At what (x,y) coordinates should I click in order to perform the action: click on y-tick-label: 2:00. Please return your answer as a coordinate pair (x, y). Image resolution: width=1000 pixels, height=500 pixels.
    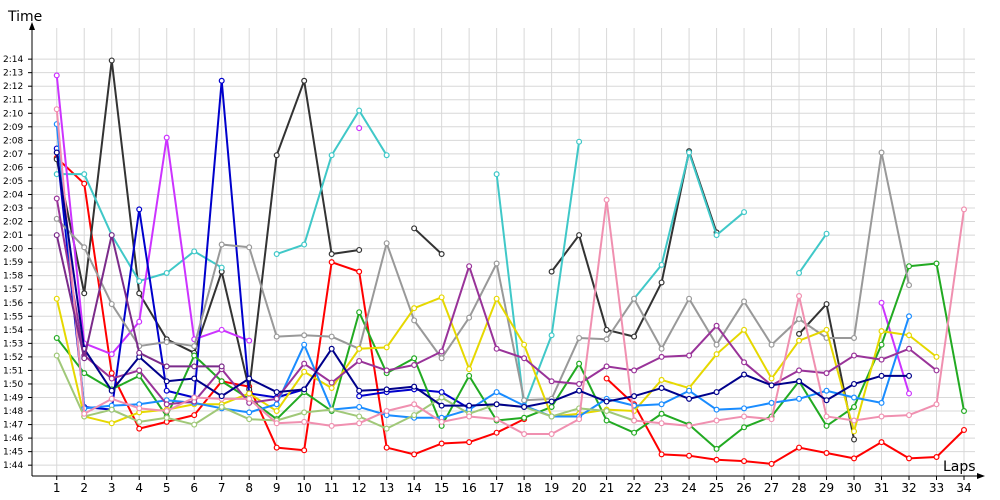
    Looking at the image, I should click on (13, 250).